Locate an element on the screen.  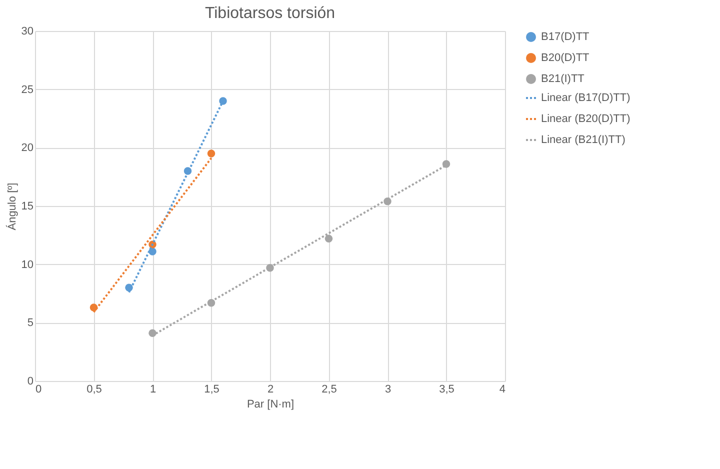
x-tick-label: 2 is located at coordinates (270, 390).